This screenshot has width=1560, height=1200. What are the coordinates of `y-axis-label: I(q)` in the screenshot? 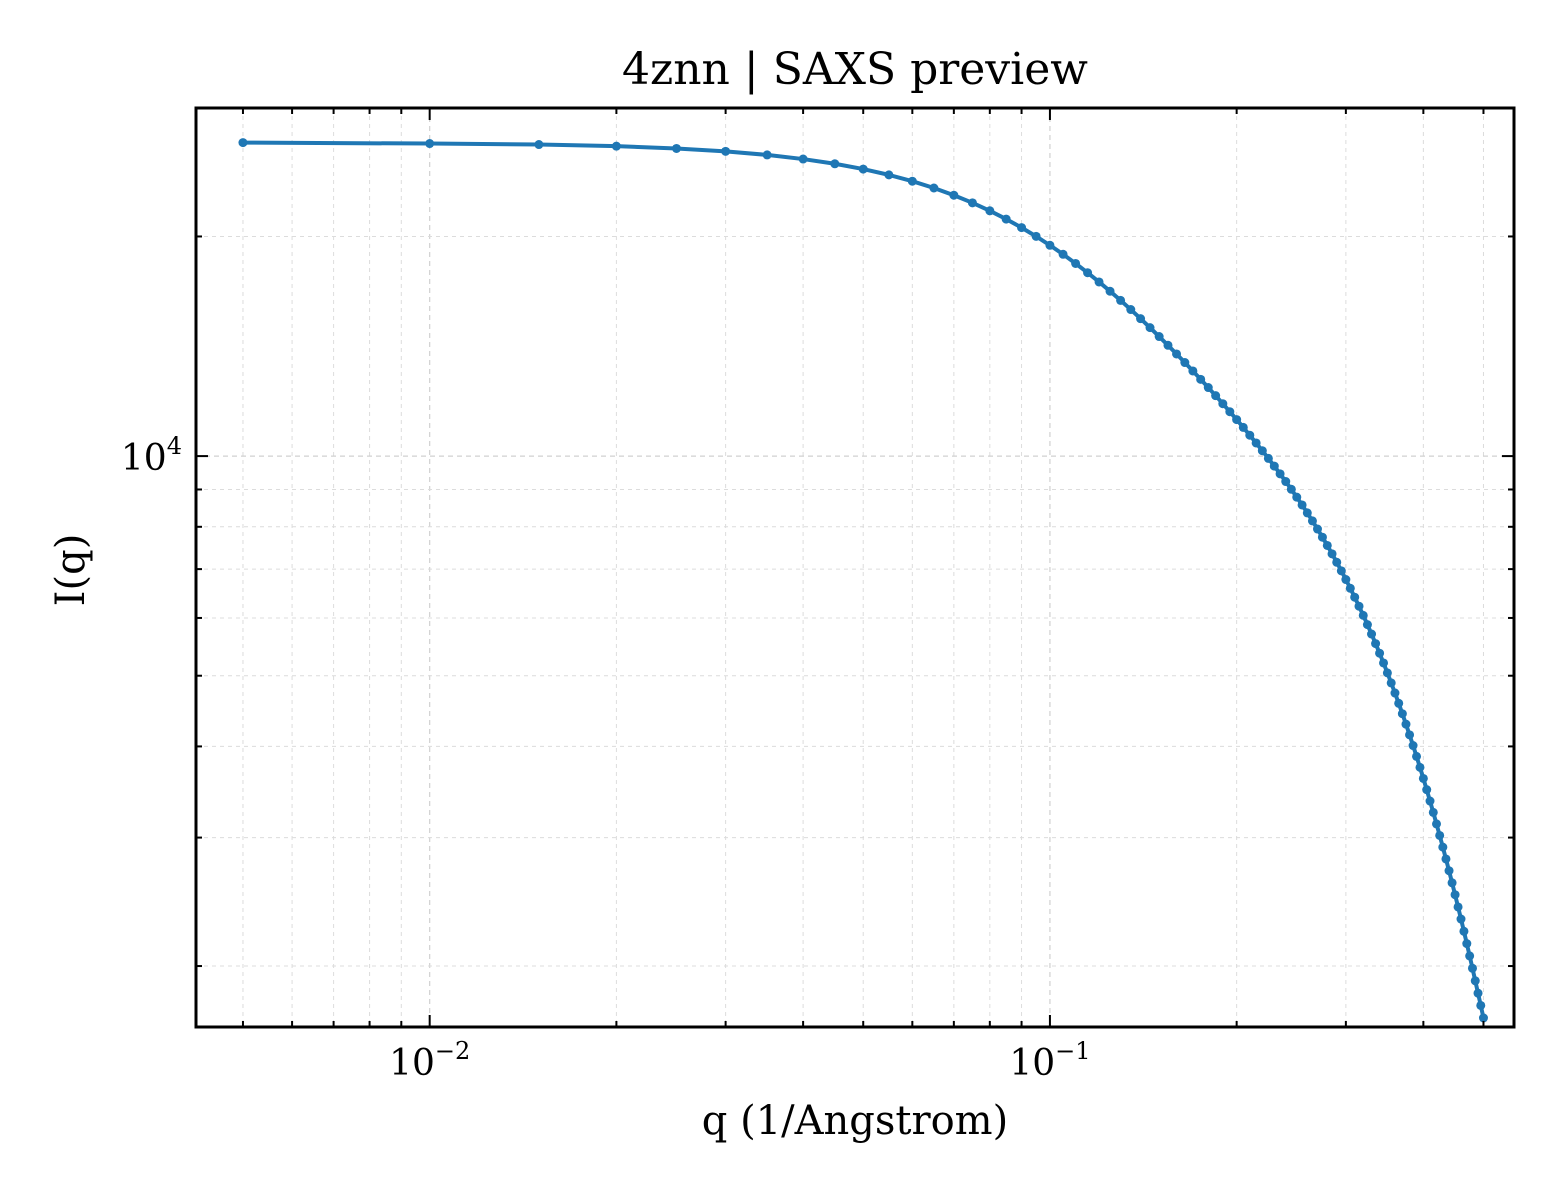 It's located at (71, 570).